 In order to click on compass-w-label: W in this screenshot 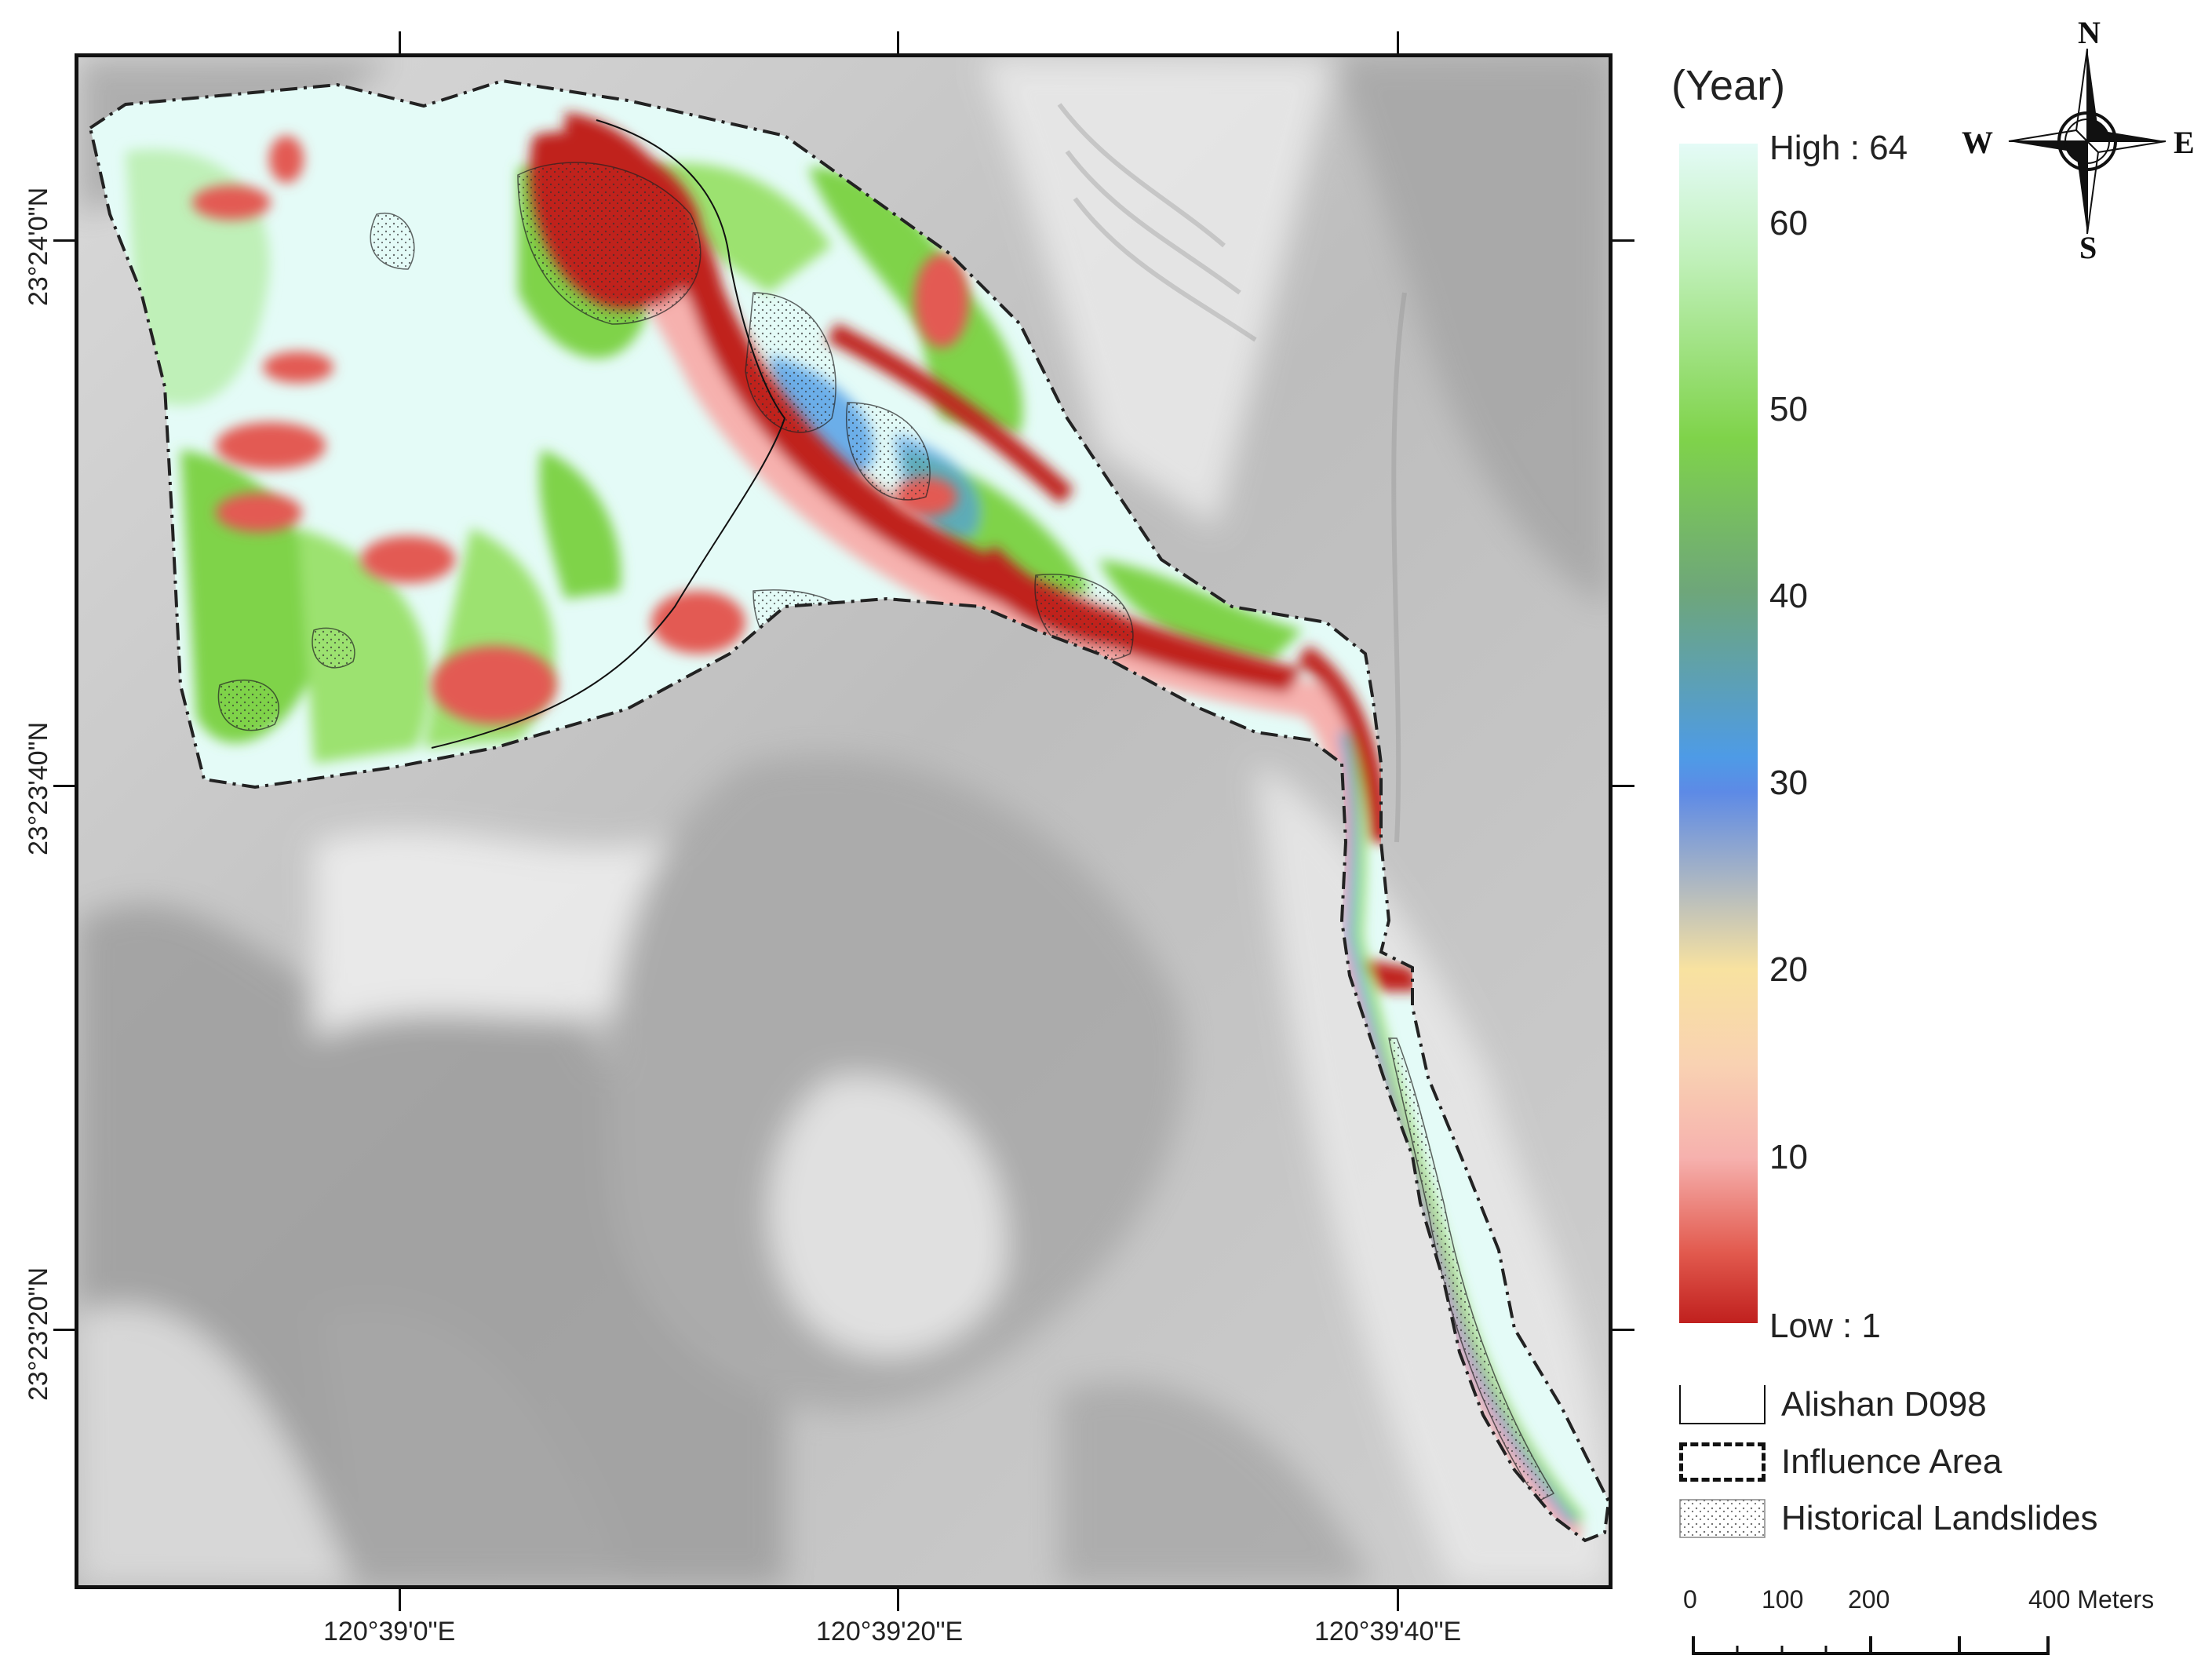, I will do `click(1977, 142)`.